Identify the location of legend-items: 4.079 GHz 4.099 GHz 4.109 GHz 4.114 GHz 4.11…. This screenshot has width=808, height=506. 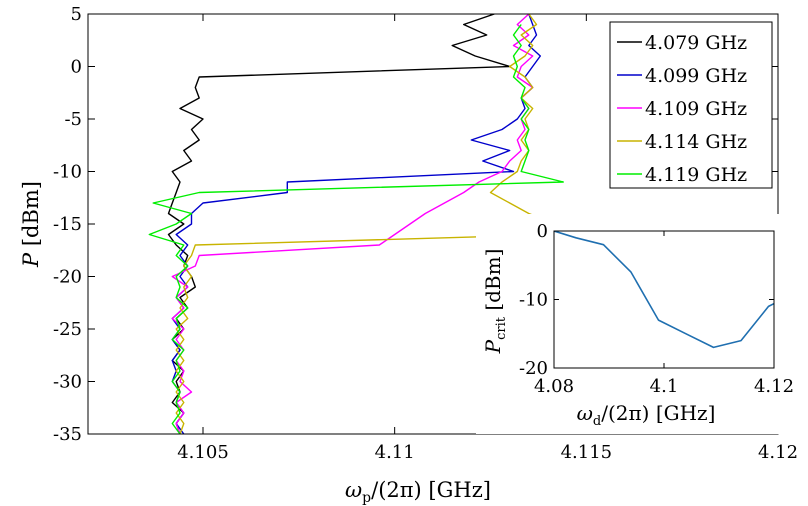
(682, 109).